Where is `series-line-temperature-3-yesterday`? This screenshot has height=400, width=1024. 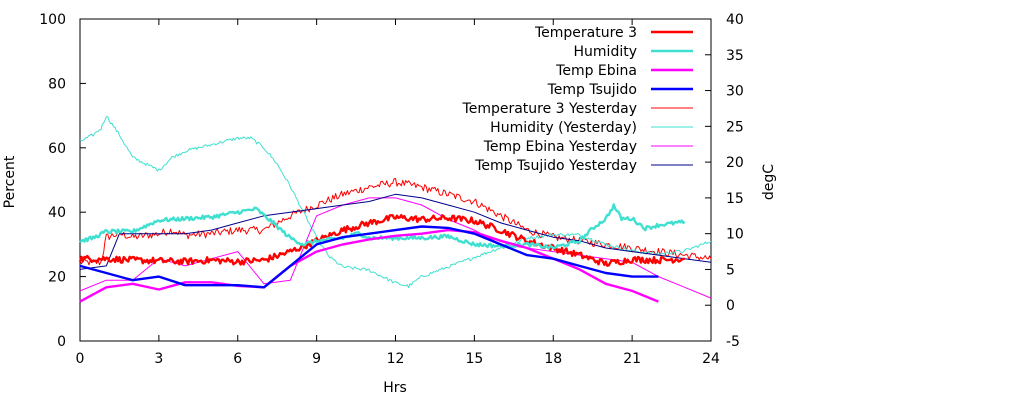
series-line-temperature-3-yesterday is located at coordinates (395, 221).